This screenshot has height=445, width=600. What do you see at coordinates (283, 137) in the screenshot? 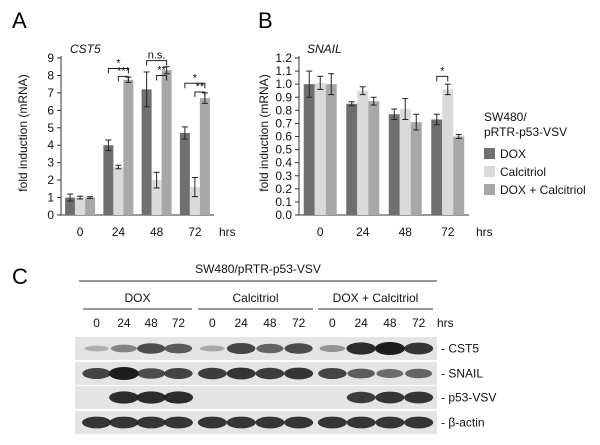
I see `y-tick-label: 0.6` at bounding box center [283, 137].